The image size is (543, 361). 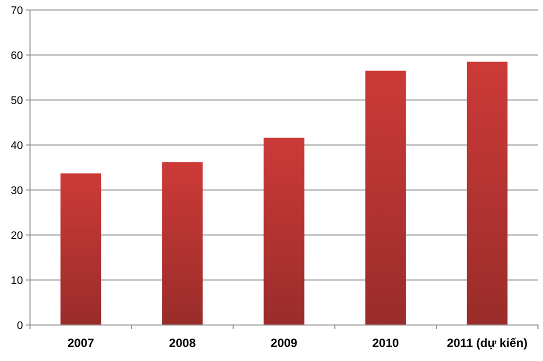 I want to click on x-tick-label: 2011 (dự kiến), so click(x=487, y=343).